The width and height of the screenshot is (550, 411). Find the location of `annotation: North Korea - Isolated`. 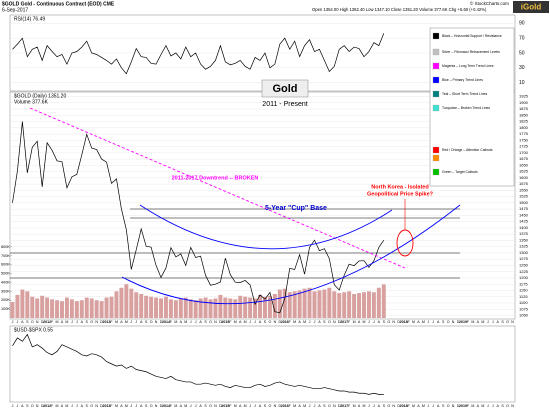

annotation: North Korea - Isolated is located at coordinates (399, 187).